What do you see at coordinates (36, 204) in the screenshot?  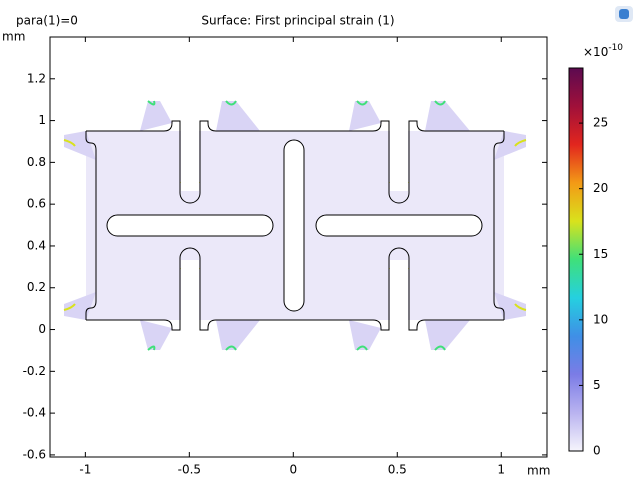 I see `y-tick-label: 0.6` at bounding box center [36, 204].